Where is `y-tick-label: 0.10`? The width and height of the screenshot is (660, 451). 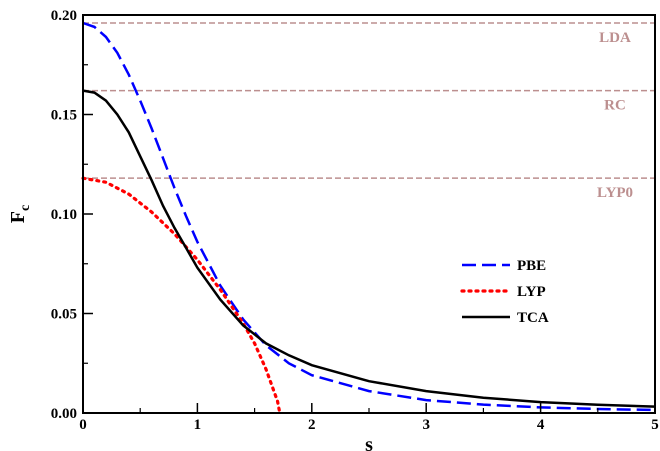 y-tick-label: 0.10 is located at coordinates (64, 215).